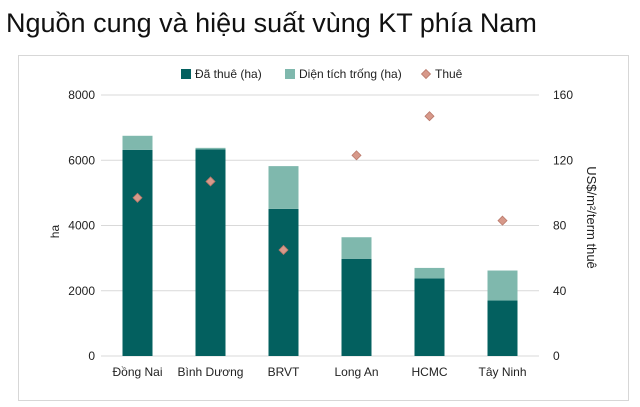 Image resolution: width=640 pixels, height=407 pixels. I want to click on y2-axis-label: US$/m²/term thuê, so click(591, 217).